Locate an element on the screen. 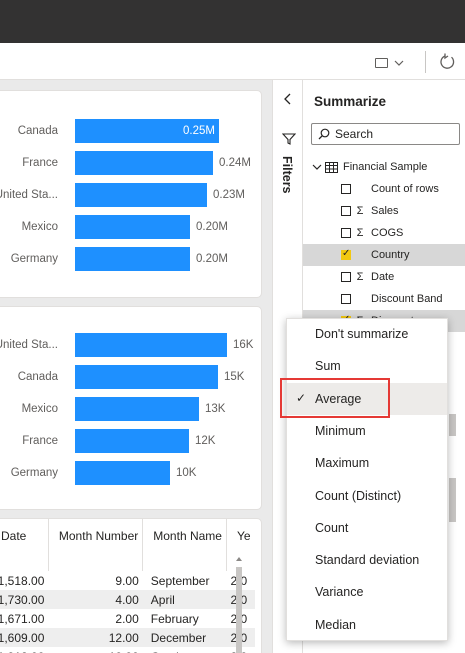 This screenshot has height=653, width=465. chart-row: France 12K is located at coordinates (130, 442).